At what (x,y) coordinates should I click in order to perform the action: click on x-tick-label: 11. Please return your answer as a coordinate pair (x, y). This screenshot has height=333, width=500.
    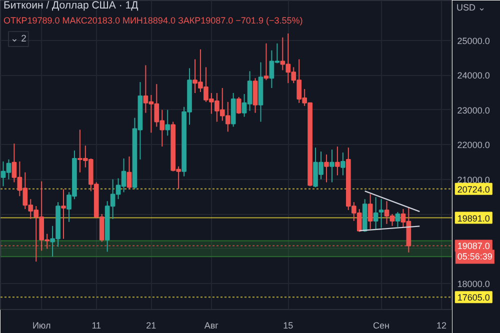
    Looking at the image, I should click on (97, 325).